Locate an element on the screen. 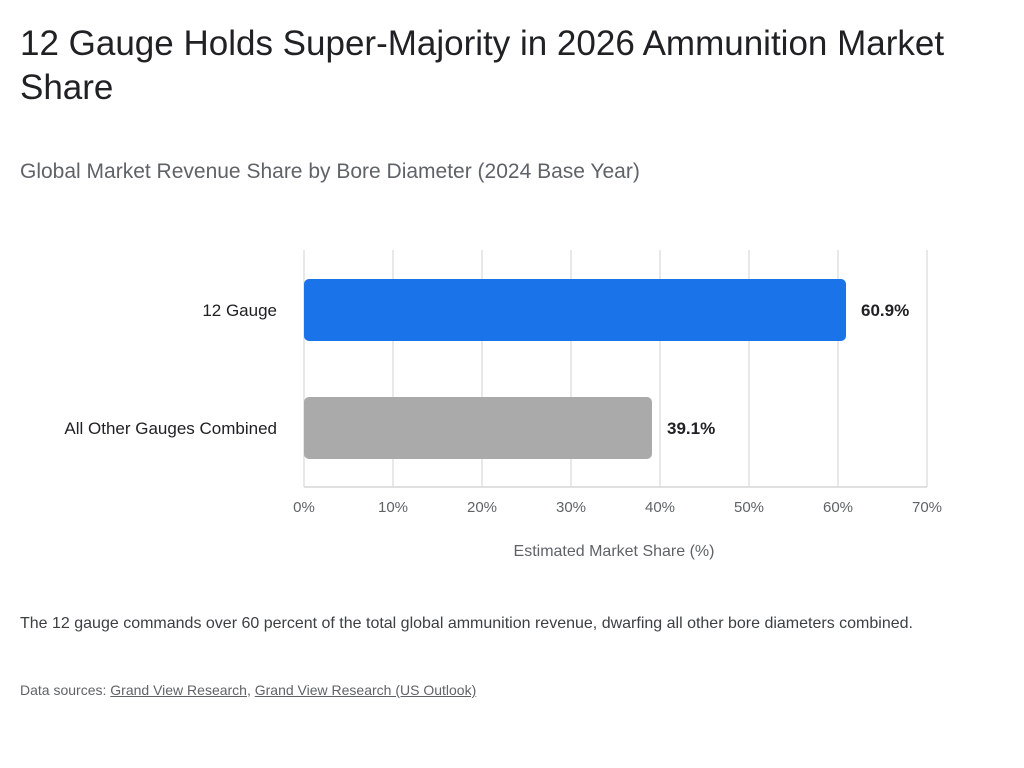 Image resolution: width=1024 pixels, height=768 pixels. sources-prefix: Data sources: is located at coordinates (65, 690).